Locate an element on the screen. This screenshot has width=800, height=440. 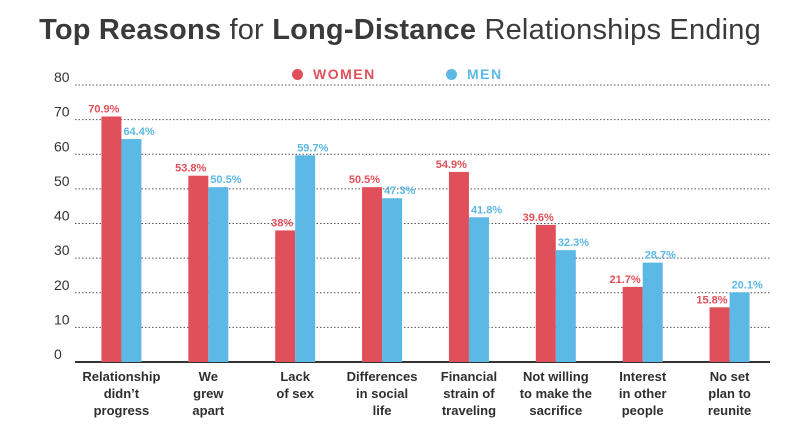
data-label-men: 59.7% is located at coordinates (312, 148).